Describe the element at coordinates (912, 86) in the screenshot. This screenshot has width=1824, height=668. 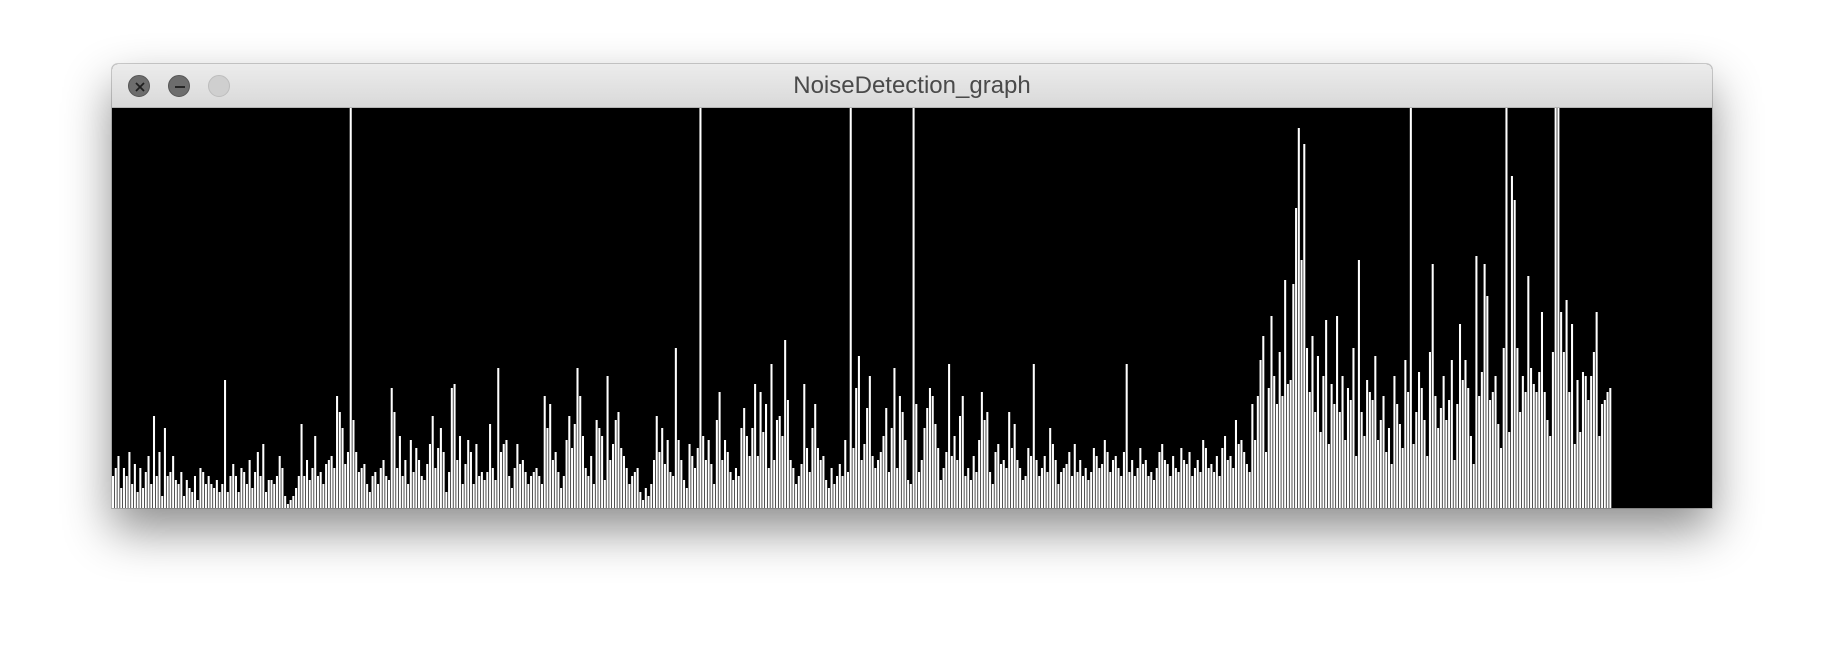
I see `title-bar: NoiseDetection_graph` at that location.